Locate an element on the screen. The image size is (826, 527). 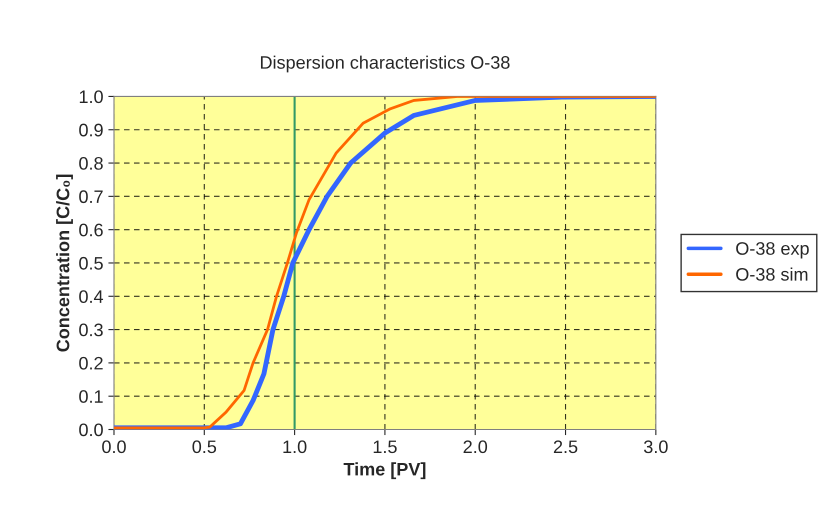
y-tick-label: 0.1 is located at coordinates (91, 396).